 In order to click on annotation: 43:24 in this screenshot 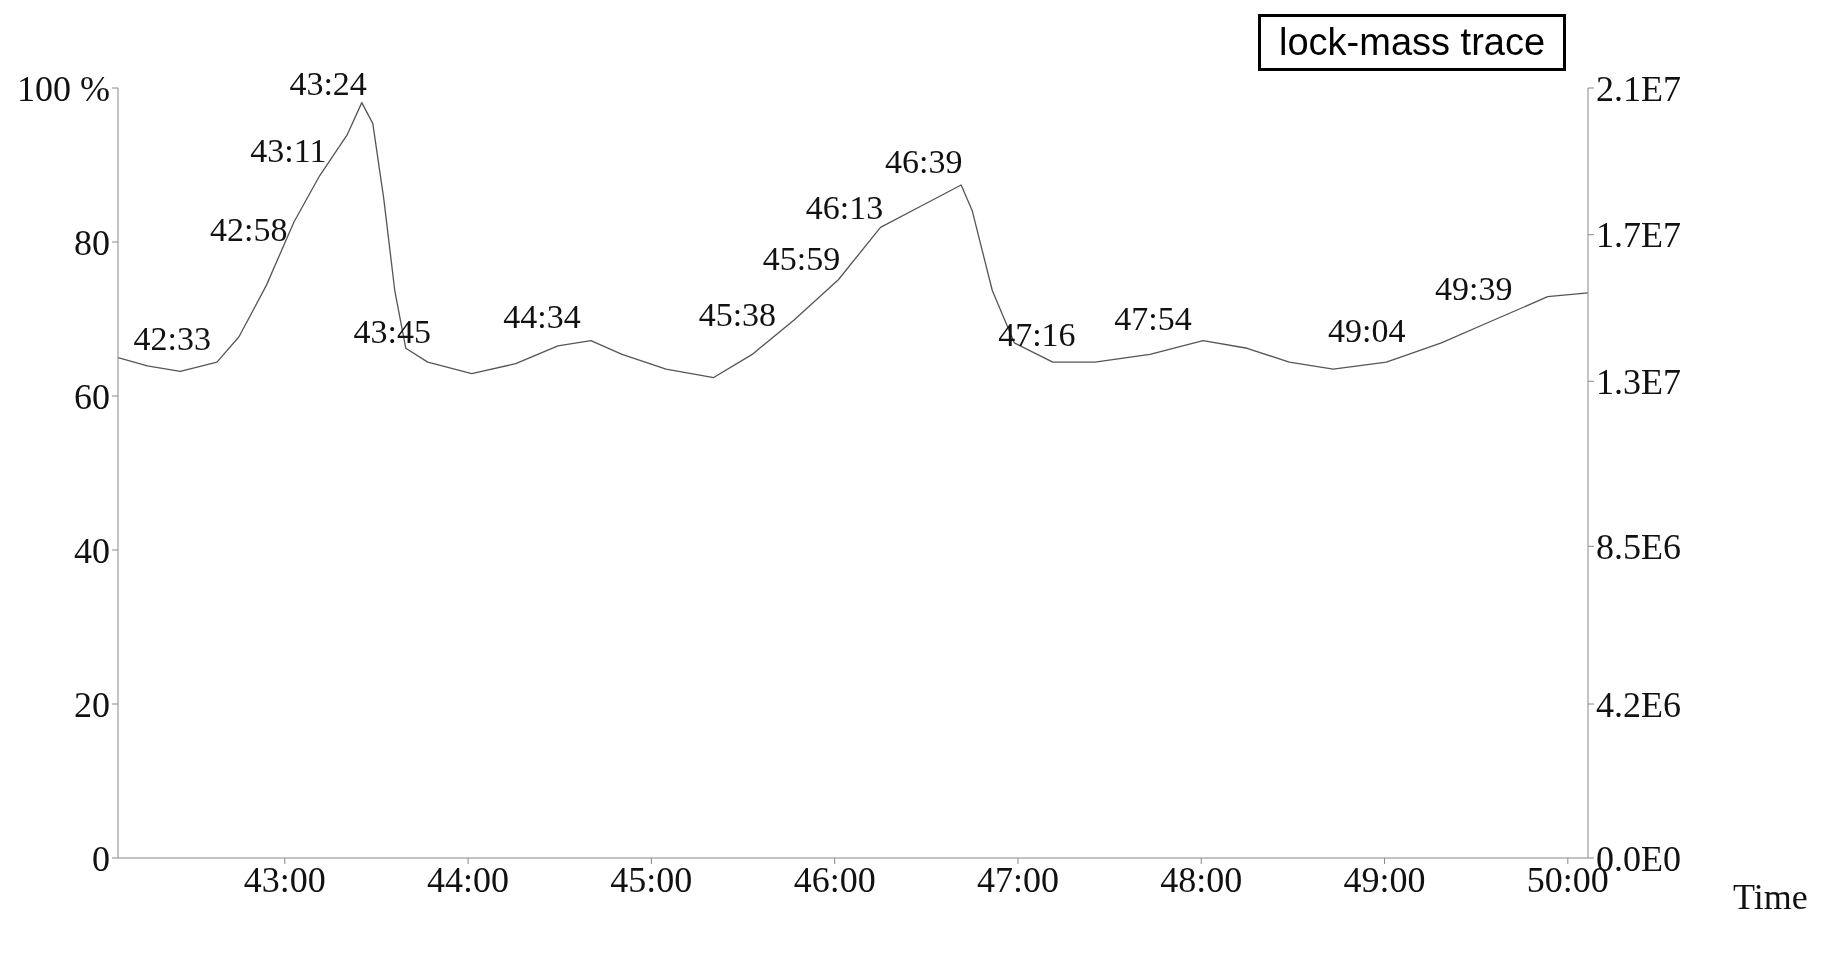, I will do `click(328, 84)`.